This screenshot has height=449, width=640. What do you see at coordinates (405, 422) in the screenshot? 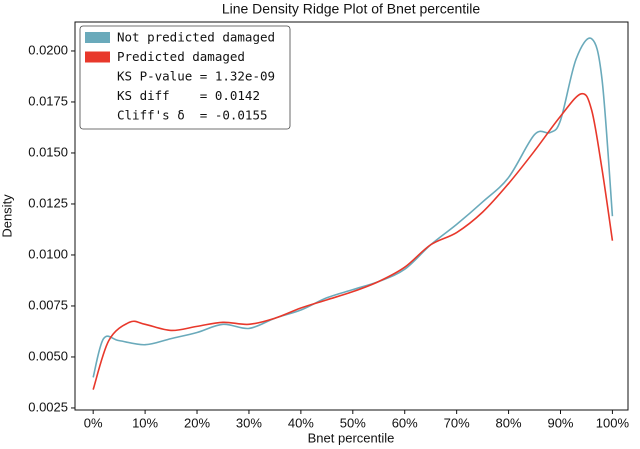
I see `x-tick-label: 60%` at bounding box center [405, 422].